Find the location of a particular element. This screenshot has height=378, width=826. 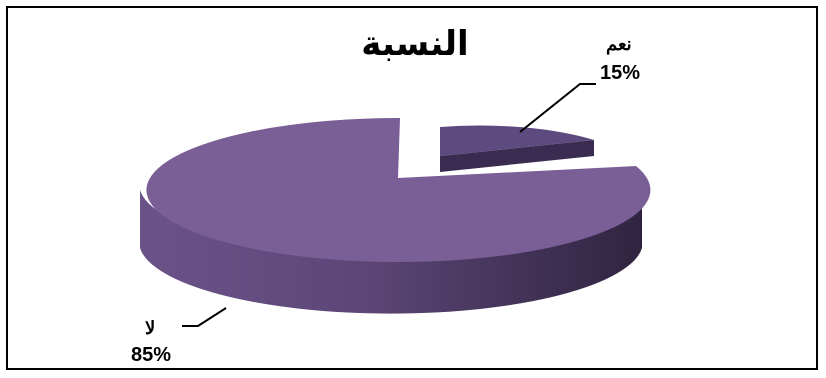

leader-line-no is located at coordinates (204, 317).